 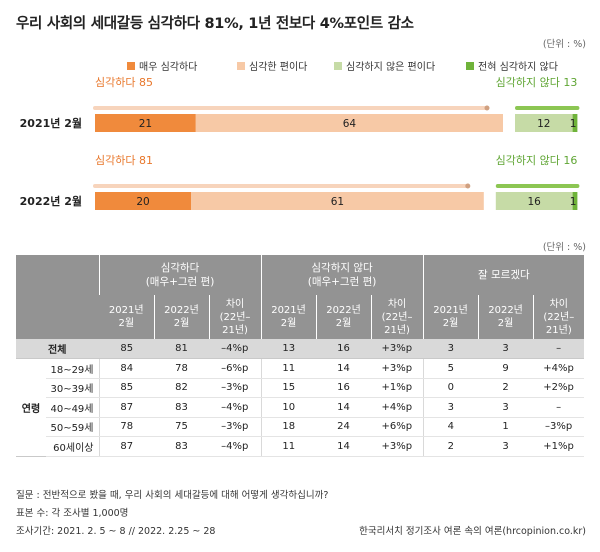 I want to click on legend-item-not-serious-ish: 심각하지 않은 편이다, so click(x=384, y=65).